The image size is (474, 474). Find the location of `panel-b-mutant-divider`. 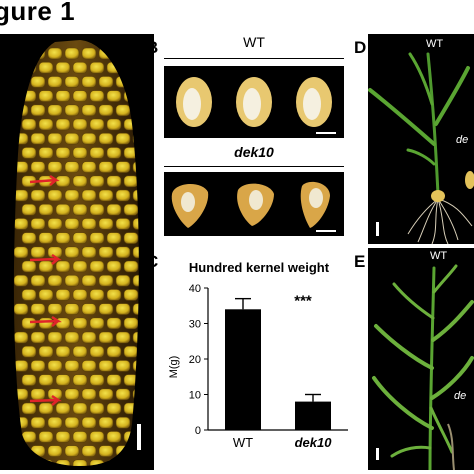

panel-b-mutant-divider is located at coordinates (254, 166).